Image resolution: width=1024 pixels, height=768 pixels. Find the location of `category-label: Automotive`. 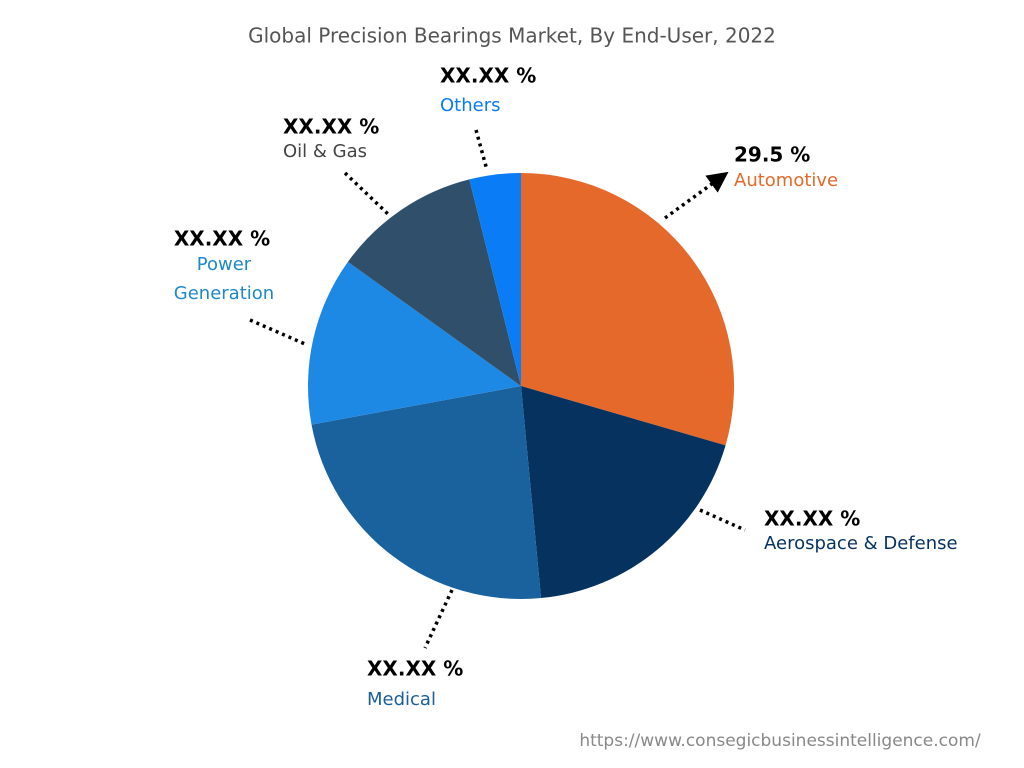

category-label: Automotive is located at coordinates (786, 180).